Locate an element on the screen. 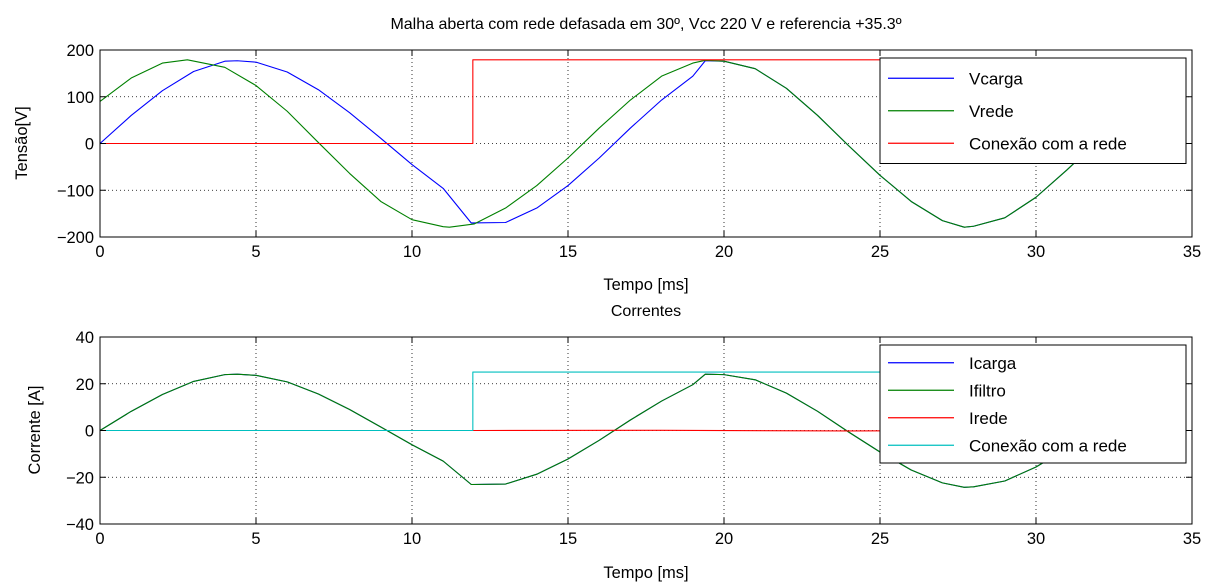 This screenshot has height=582, width=1207. current-plot-ylabel: Corrente [A] is located at coordinates (35, 430).